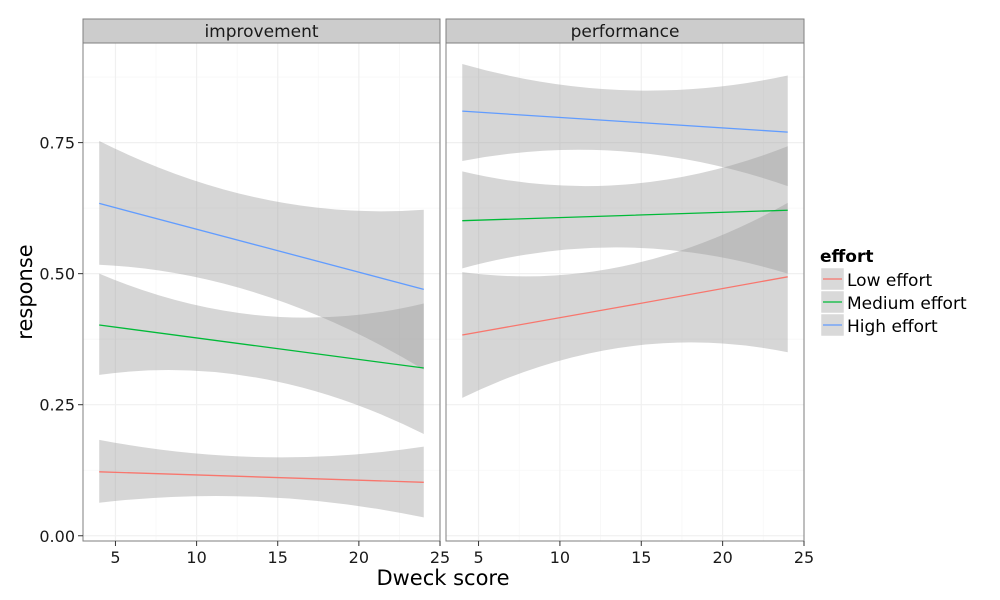 Image resolution: width=1000 pixels, height=600 pixels. Describe the element at coordinates (625, 121) in the screenshot. I see `series-line-performance-high-effort` at that location.